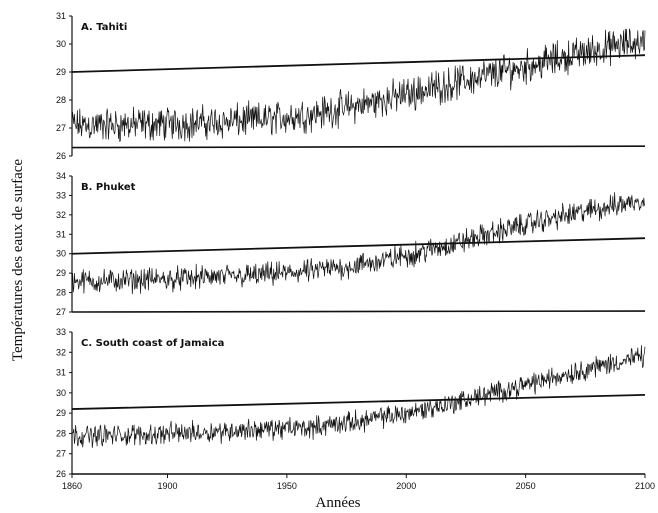 The height and width of the screenshot is (513, 658). Describe the element at coordinates (526, 486) in the screenshot. I see `x-tick-label: 2050` at that location.